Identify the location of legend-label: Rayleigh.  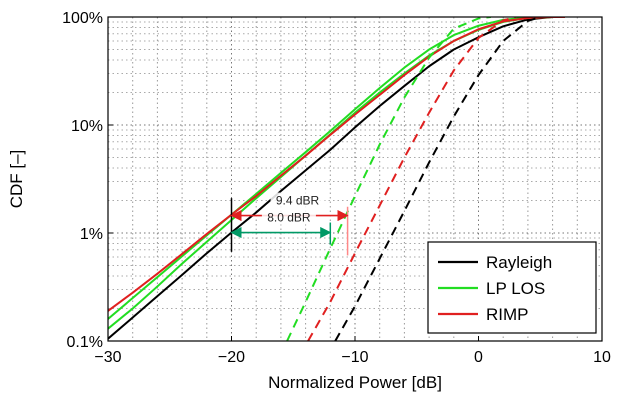
(519, 262).